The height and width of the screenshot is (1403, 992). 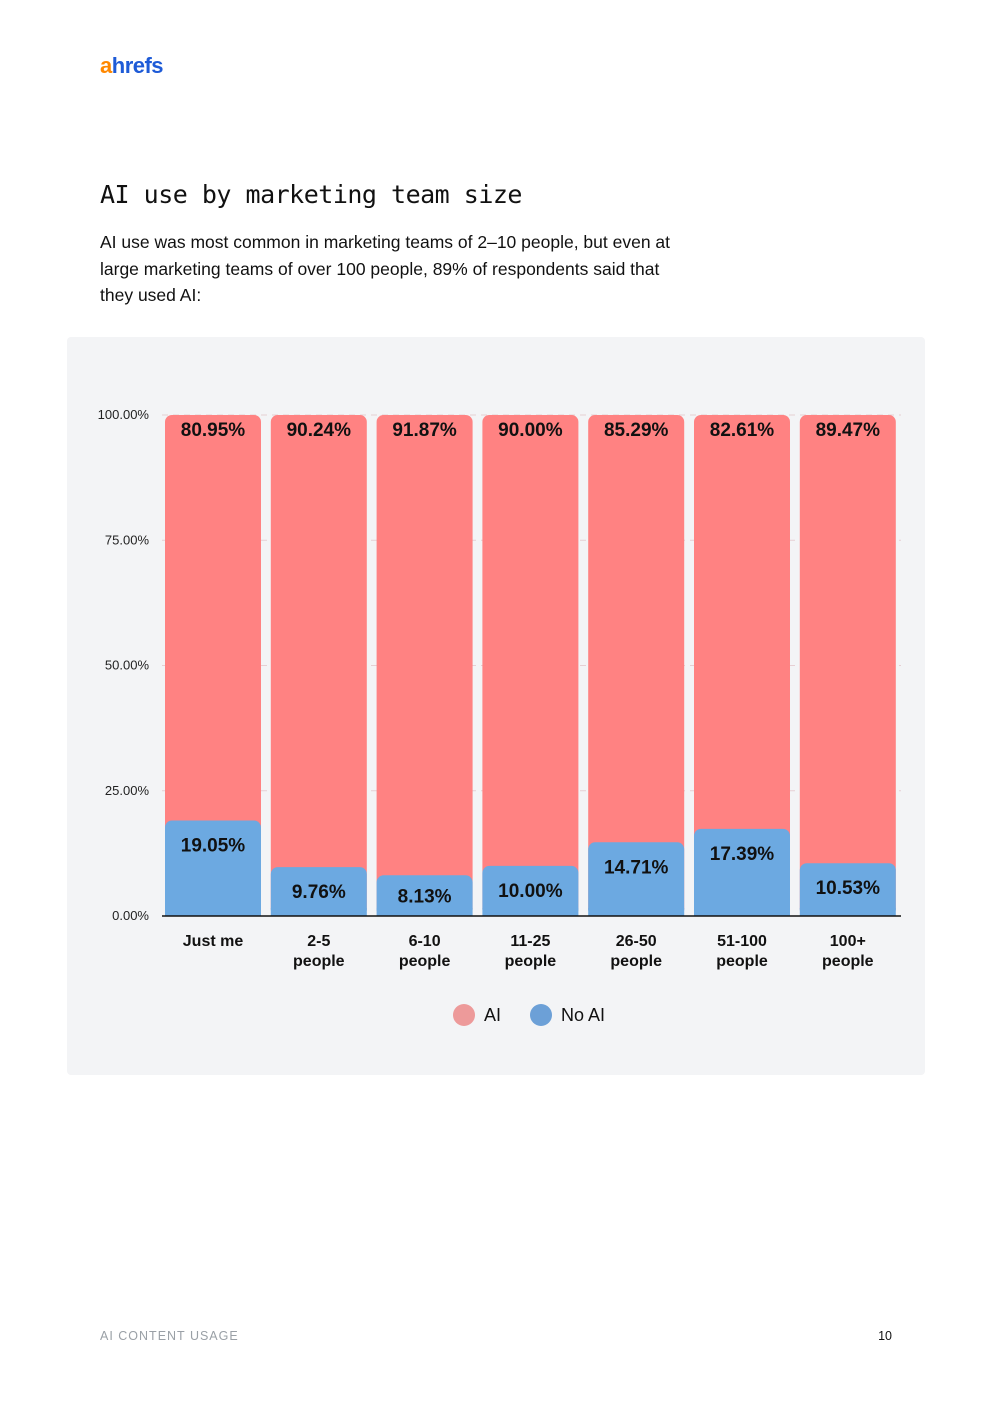 What do you see at coordinates (848, 941) in the screenshot?
I see `x-tick-label: 100+` at bounding box center [848, 941].